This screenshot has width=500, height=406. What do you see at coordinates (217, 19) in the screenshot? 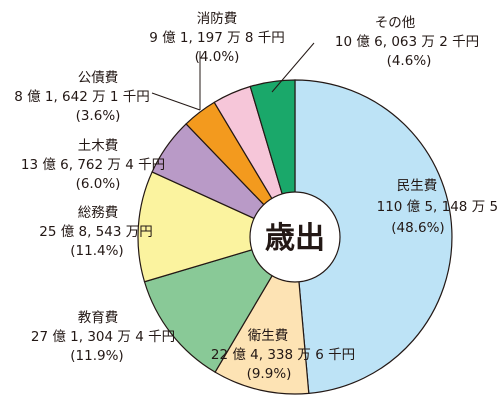
I see `slice-label-name-6: 消防費` at bounding box center [217, 19].